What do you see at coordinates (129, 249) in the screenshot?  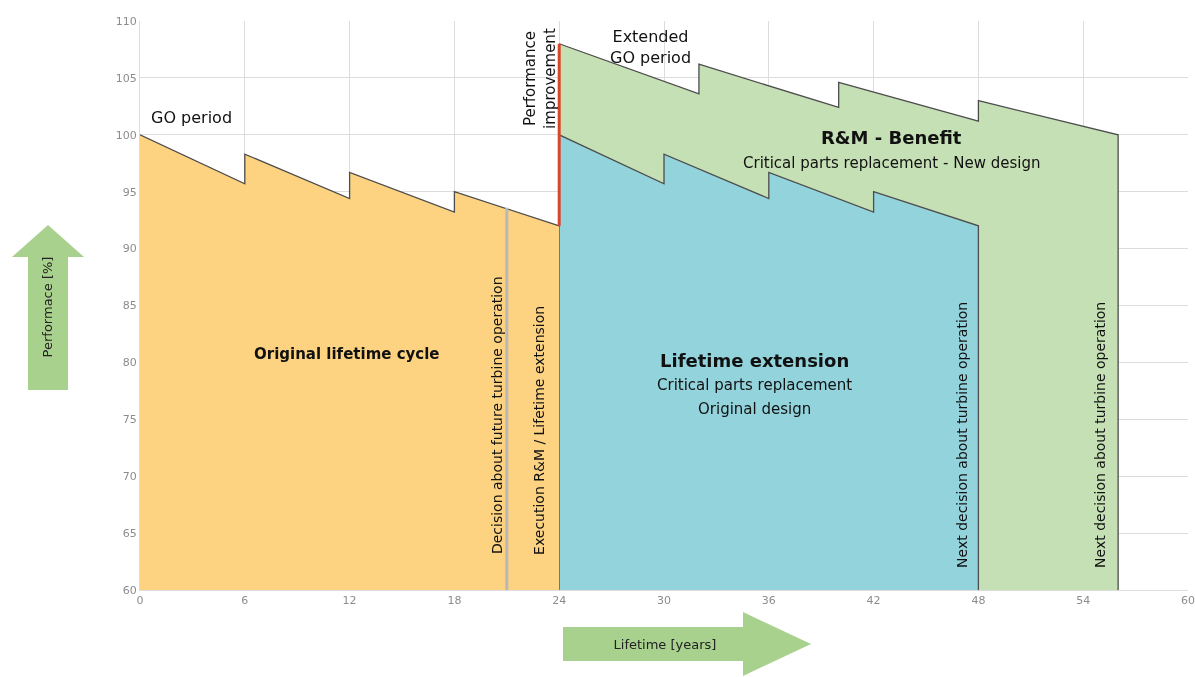 I see `y-tick-label: 90` at bounding box center [129, 249].